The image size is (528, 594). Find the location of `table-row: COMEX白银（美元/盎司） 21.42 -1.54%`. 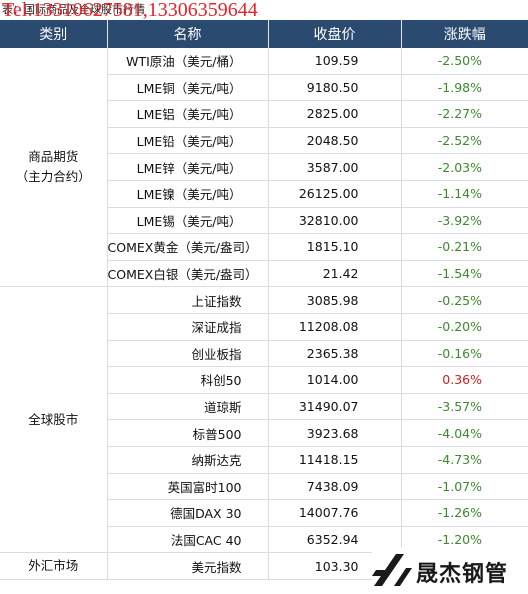

table-row: COMEX白银（美元/盎司） 21.42 -1.54% is located at coordinates (264, 274).